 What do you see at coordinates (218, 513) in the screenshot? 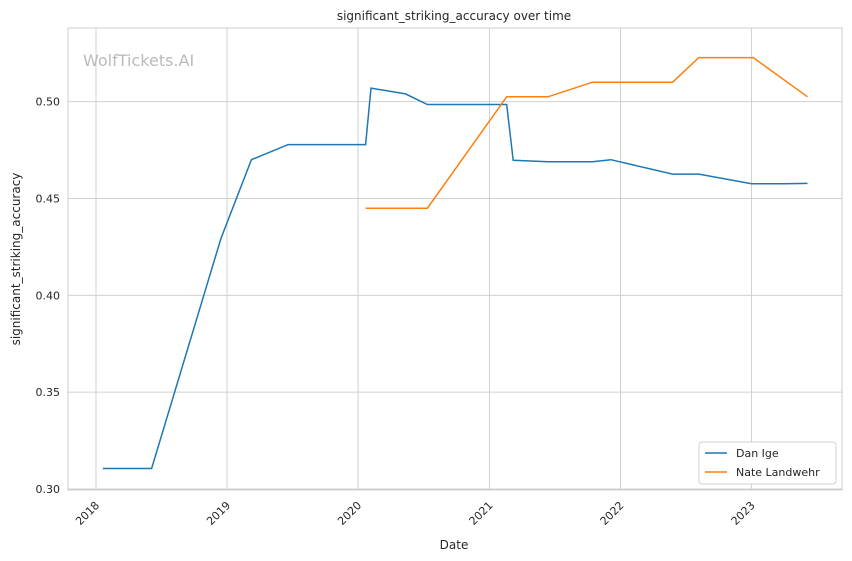
I see `x-tick-label: 2019` at bounding box center [218, 513].